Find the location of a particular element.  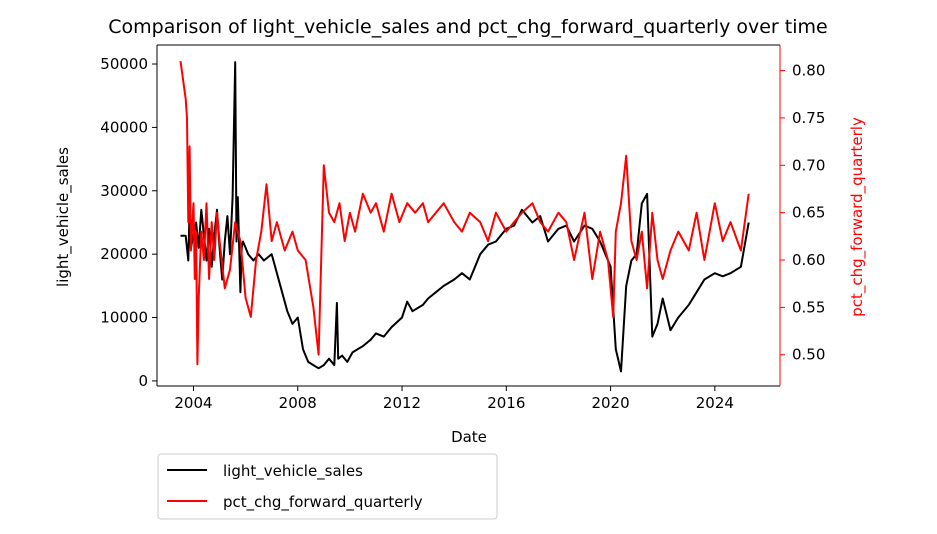

y-tick-label: 30000 is located at coordinates (124, 191).